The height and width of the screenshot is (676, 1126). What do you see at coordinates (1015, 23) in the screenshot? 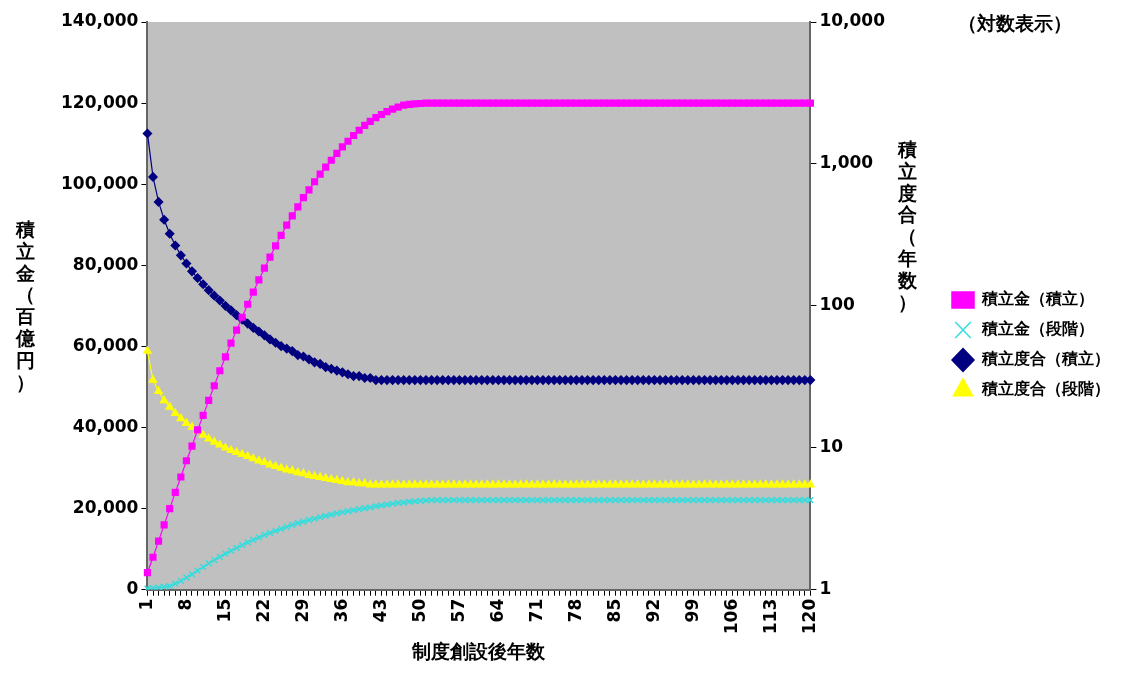
I see `text: （対数表示）` at bounding box center [1015, 23].